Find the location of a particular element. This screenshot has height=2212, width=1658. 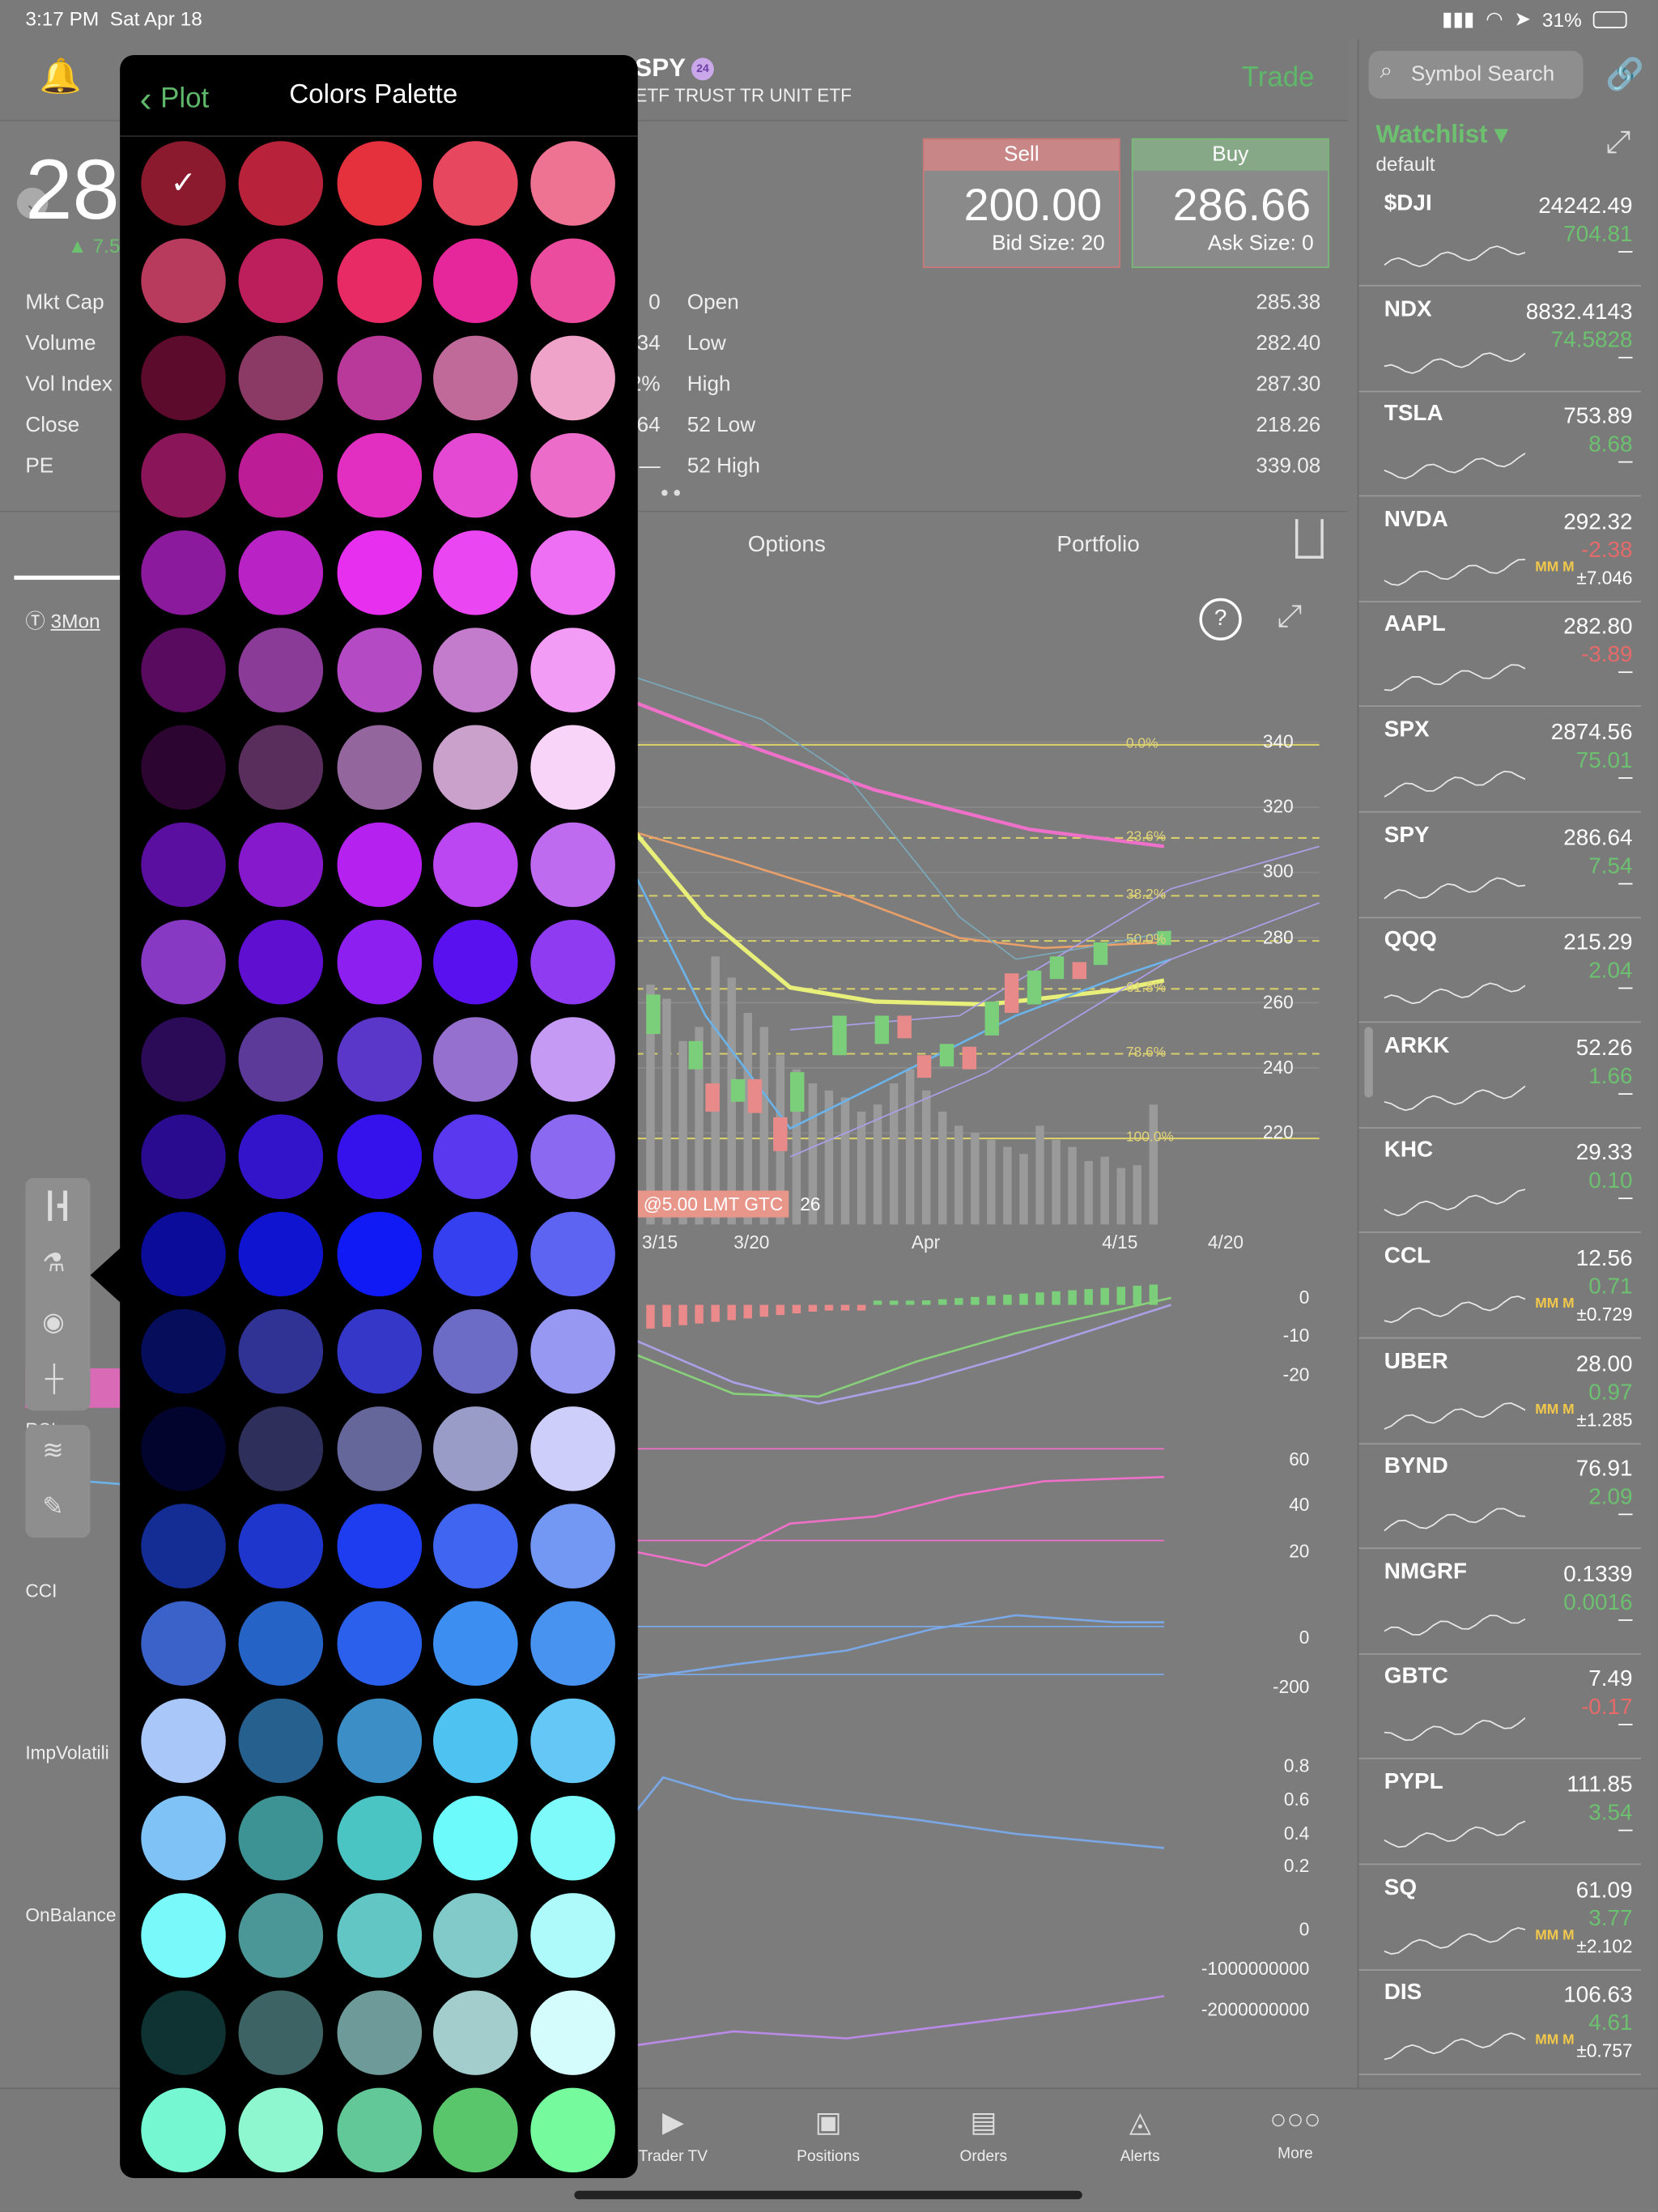

period-selector: Ⓣ 3Mon is located at coordinates (62, 620).